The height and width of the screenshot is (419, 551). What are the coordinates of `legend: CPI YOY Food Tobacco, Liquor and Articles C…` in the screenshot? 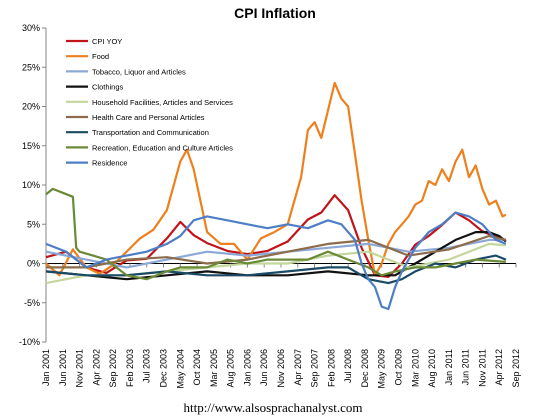 It's located at (149, 102).